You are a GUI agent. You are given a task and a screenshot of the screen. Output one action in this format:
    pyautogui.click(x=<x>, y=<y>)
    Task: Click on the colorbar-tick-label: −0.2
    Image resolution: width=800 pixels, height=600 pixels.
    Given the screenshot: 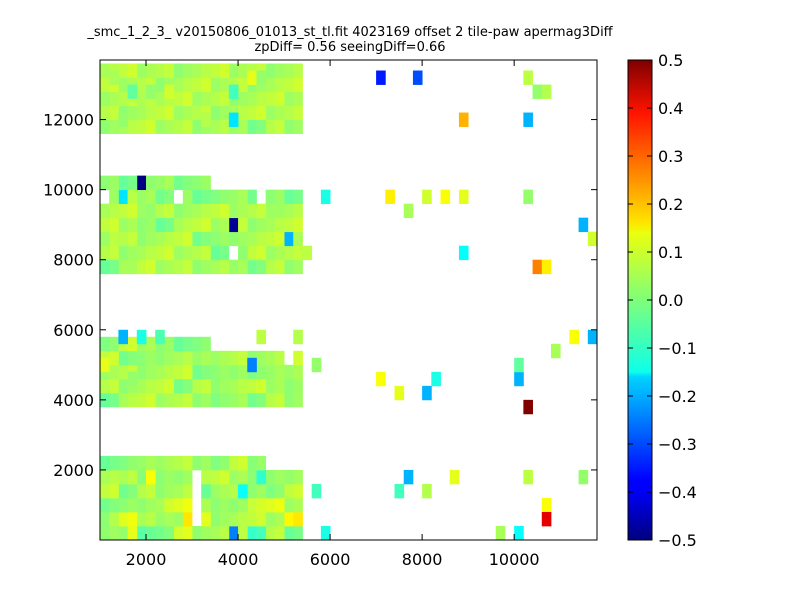 What is the action you would take?
    pyautogui.click(x=677, y=396)
    